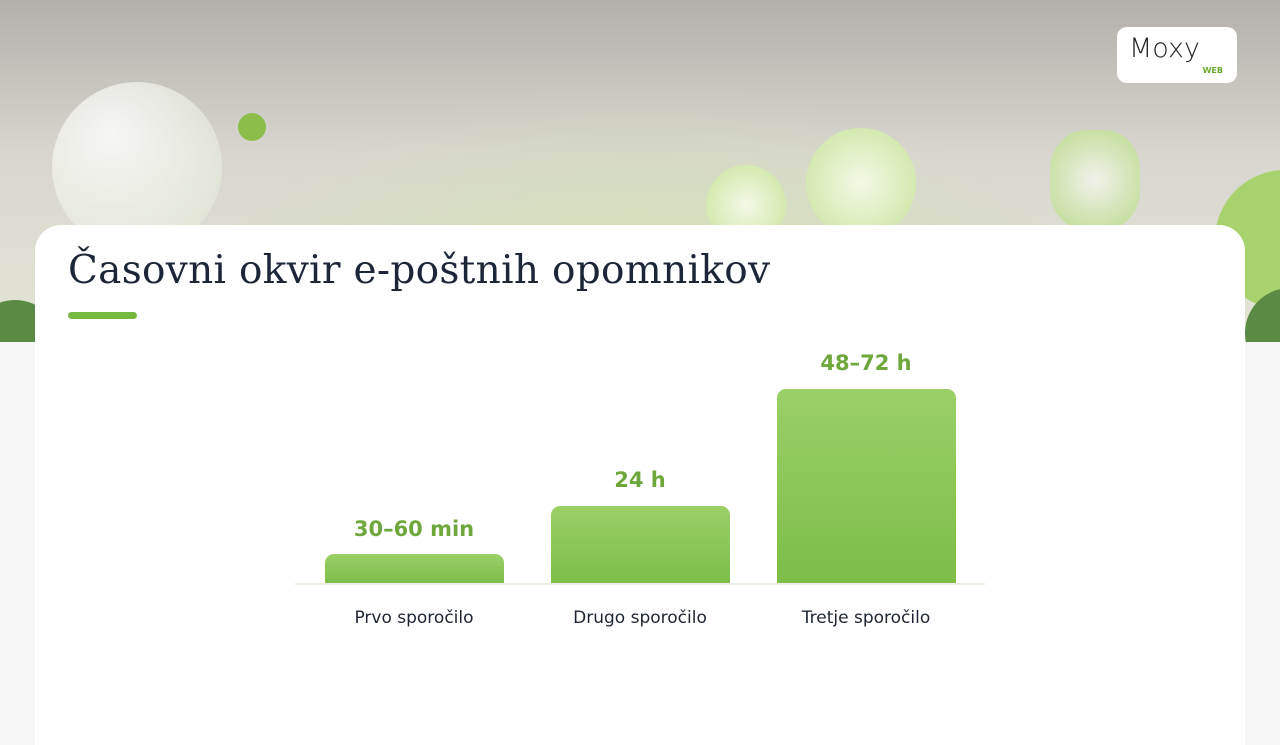 The image size is (1280, 745). What do you see at coordinates (866, 618) in the screenshot?
I see `category-label: Tretje sporočilo` at bounding box center [866, 618].